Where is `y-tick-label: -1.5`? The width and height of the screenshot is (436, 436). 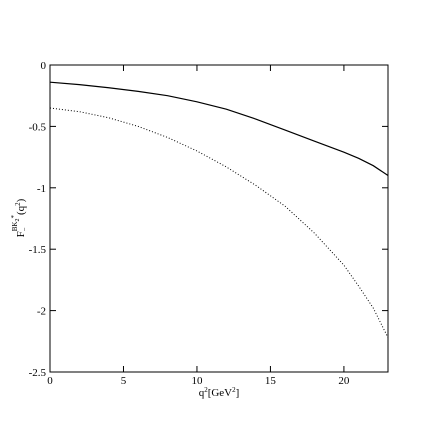 y-tick-label: -1.5 is located at coordinates (38, 250).